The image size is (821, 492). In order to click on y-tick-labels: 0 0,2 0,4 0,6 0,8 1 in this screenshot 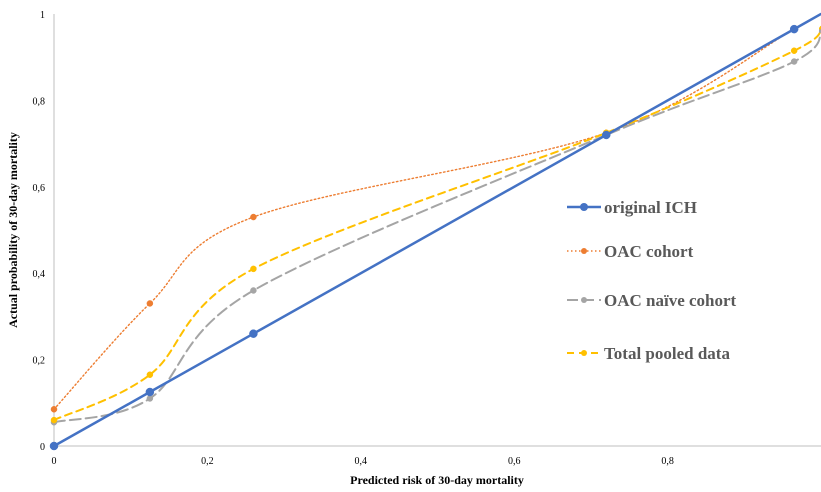, I will do `click(39, 231)`.